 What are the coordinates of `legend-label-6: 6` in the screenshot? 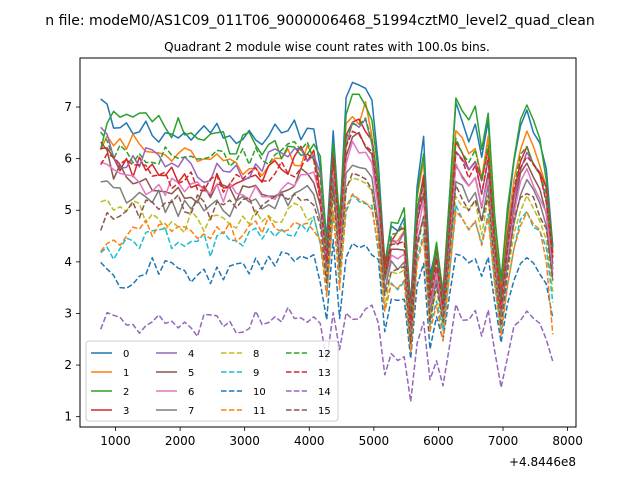 It's located at (191, 392).